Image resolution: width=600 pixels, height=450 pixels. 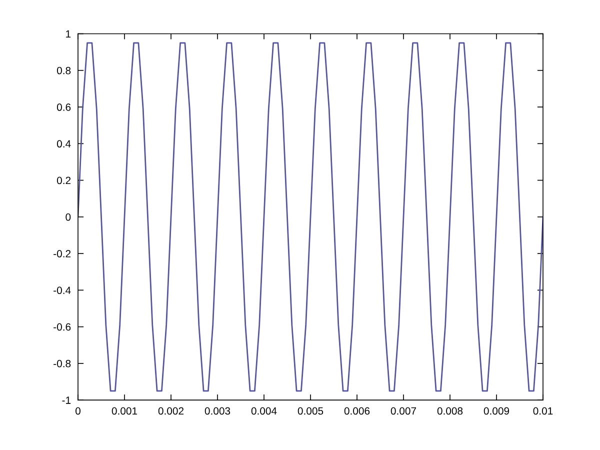 What do you see at coordinates (63, 144) in the screenshot?
I see `y-tick-label: 0.4` at bounding box center [63, 144].